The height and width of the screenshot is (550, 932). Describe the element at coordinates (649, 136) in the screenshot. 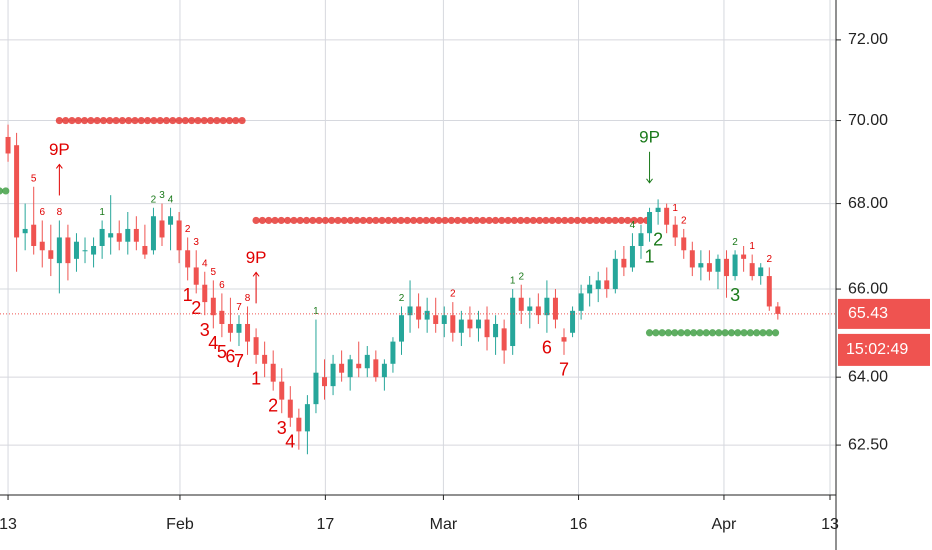

I see `marker-label: 9P` at that location.